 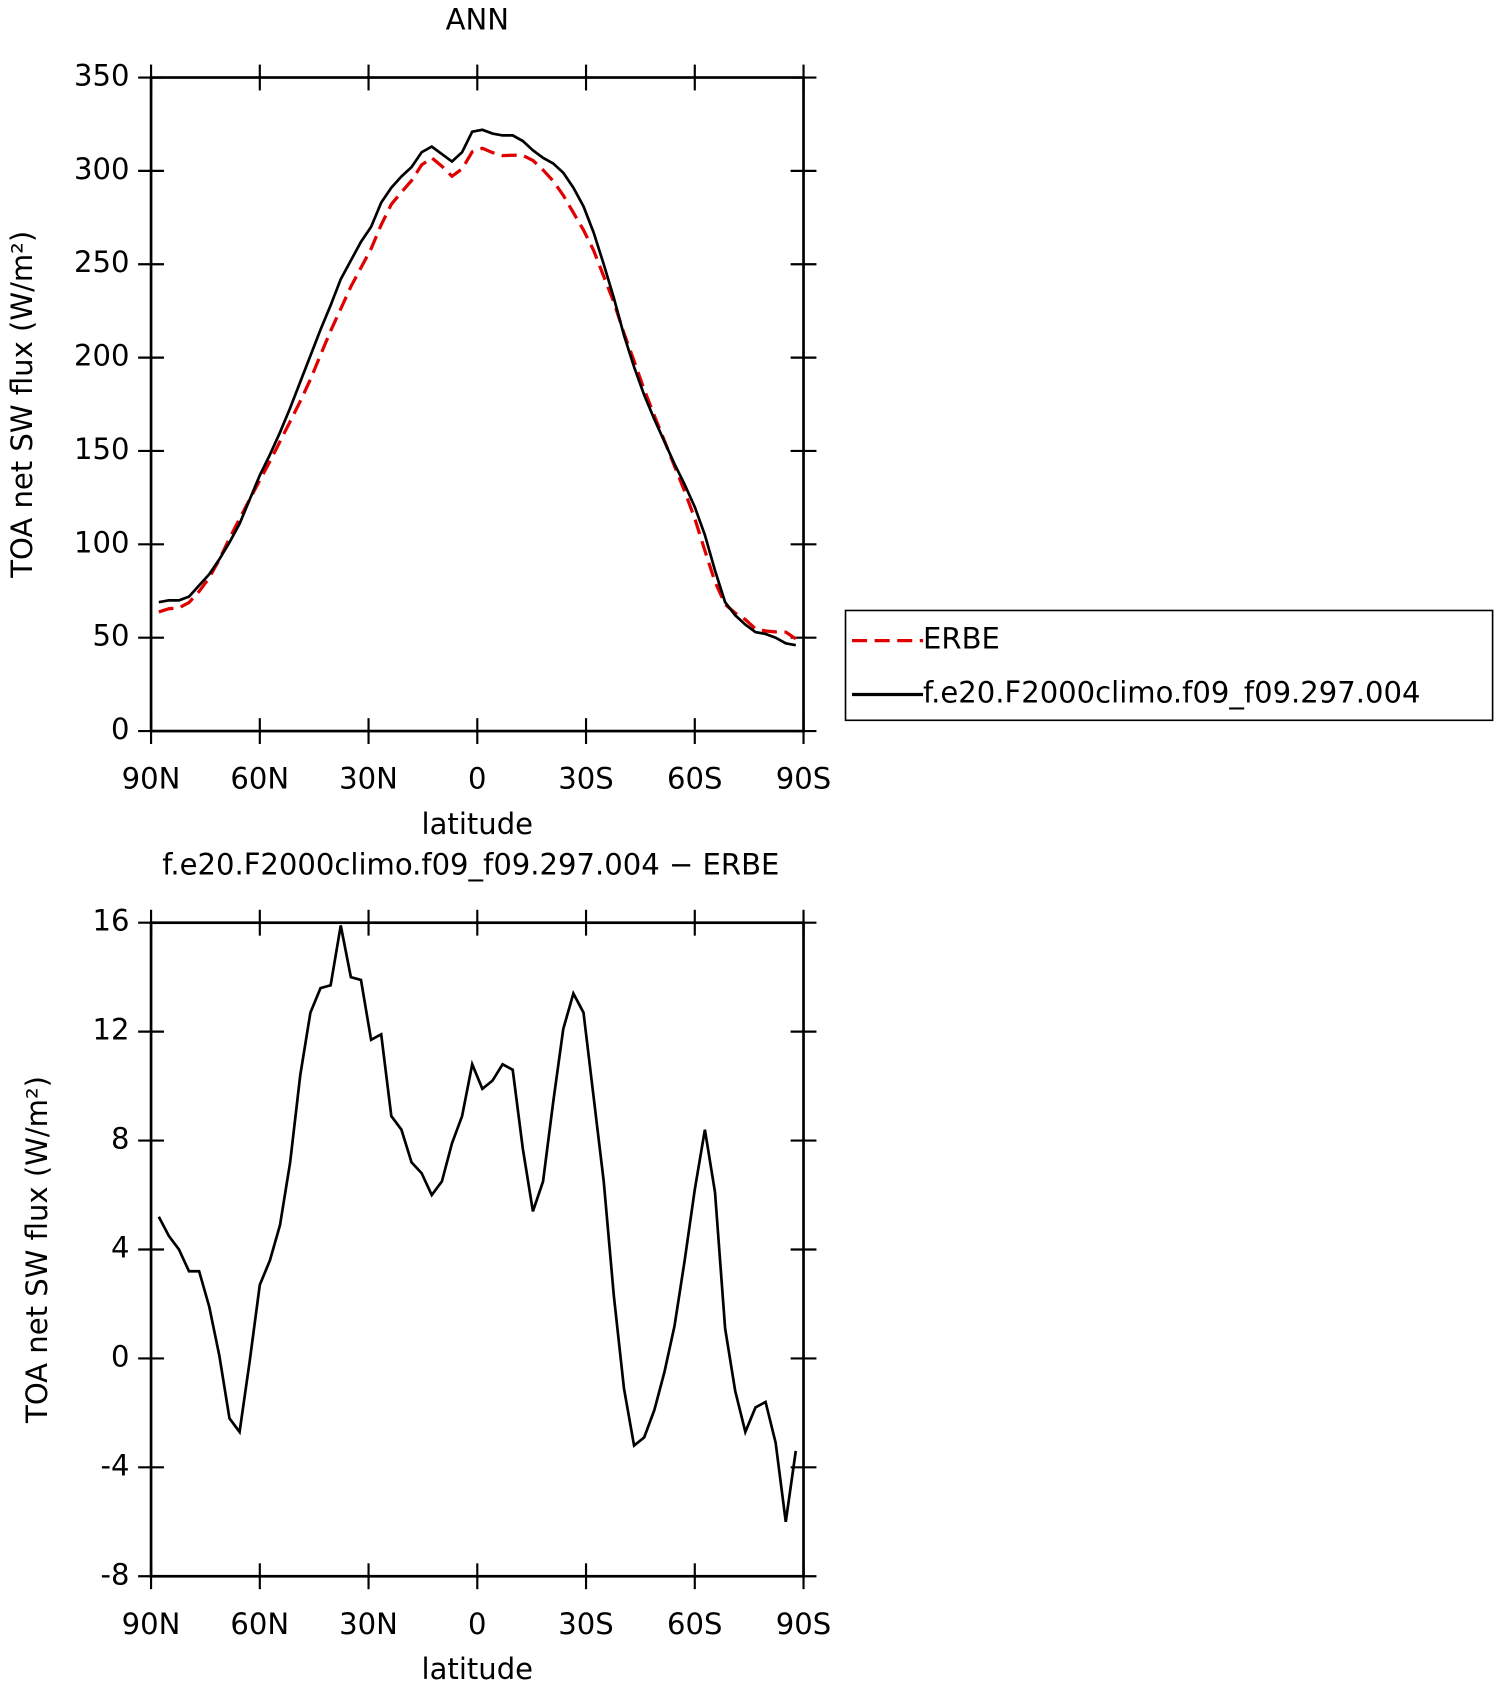 I want to click on y-tick-label: -8, so click(x=115, y=1574).